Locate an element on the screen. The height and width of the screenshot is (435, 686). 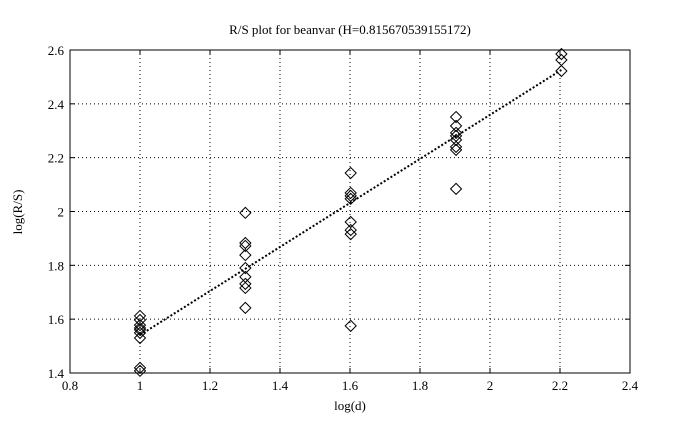
y-tick-label: 1.4 is located at coordinates (56, 373).